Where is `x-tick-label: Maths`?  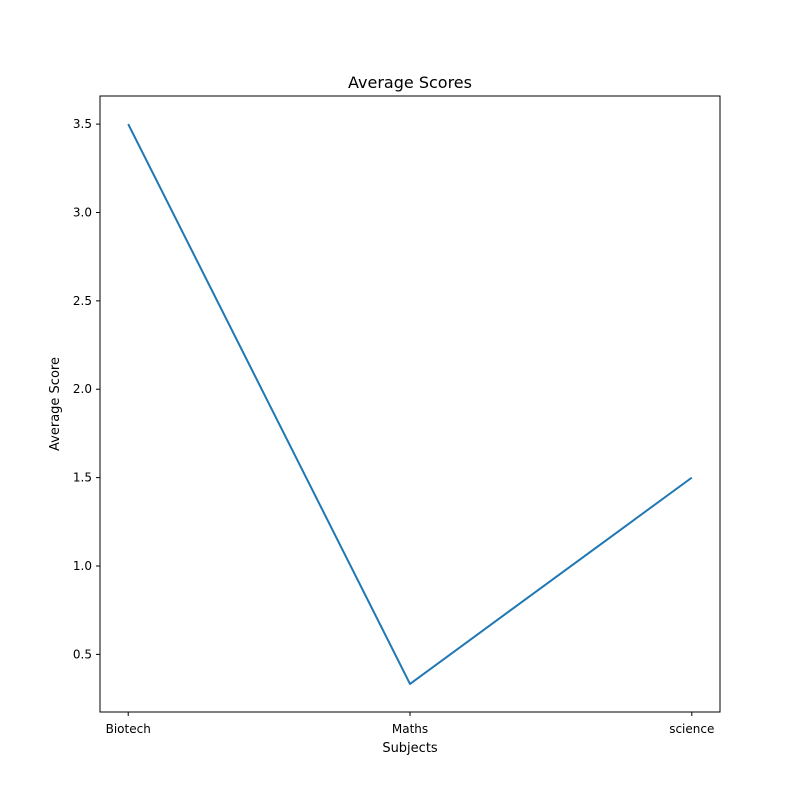
x-tick-label: Maths is located at coordinates (410, 729).